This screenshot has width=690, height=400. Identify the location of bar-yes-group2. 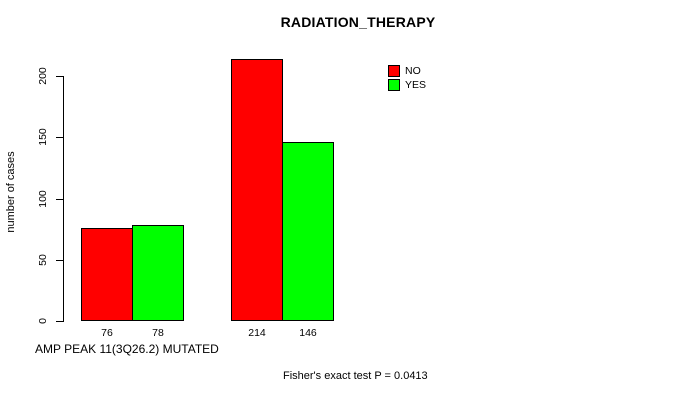
(308, 231).